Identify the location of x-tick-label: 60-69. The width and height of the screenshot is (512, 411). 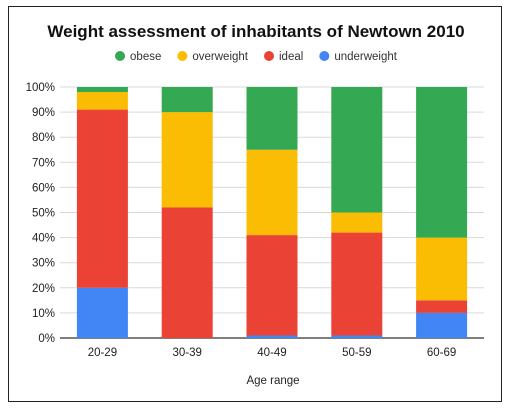
(441, 353).